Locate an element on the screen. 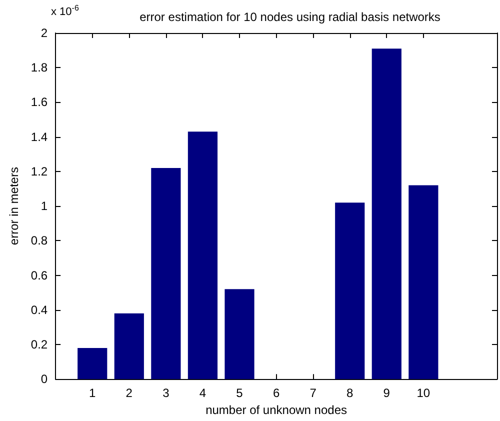  y-axis-title: error in meters is located at coordinates (14, 206).